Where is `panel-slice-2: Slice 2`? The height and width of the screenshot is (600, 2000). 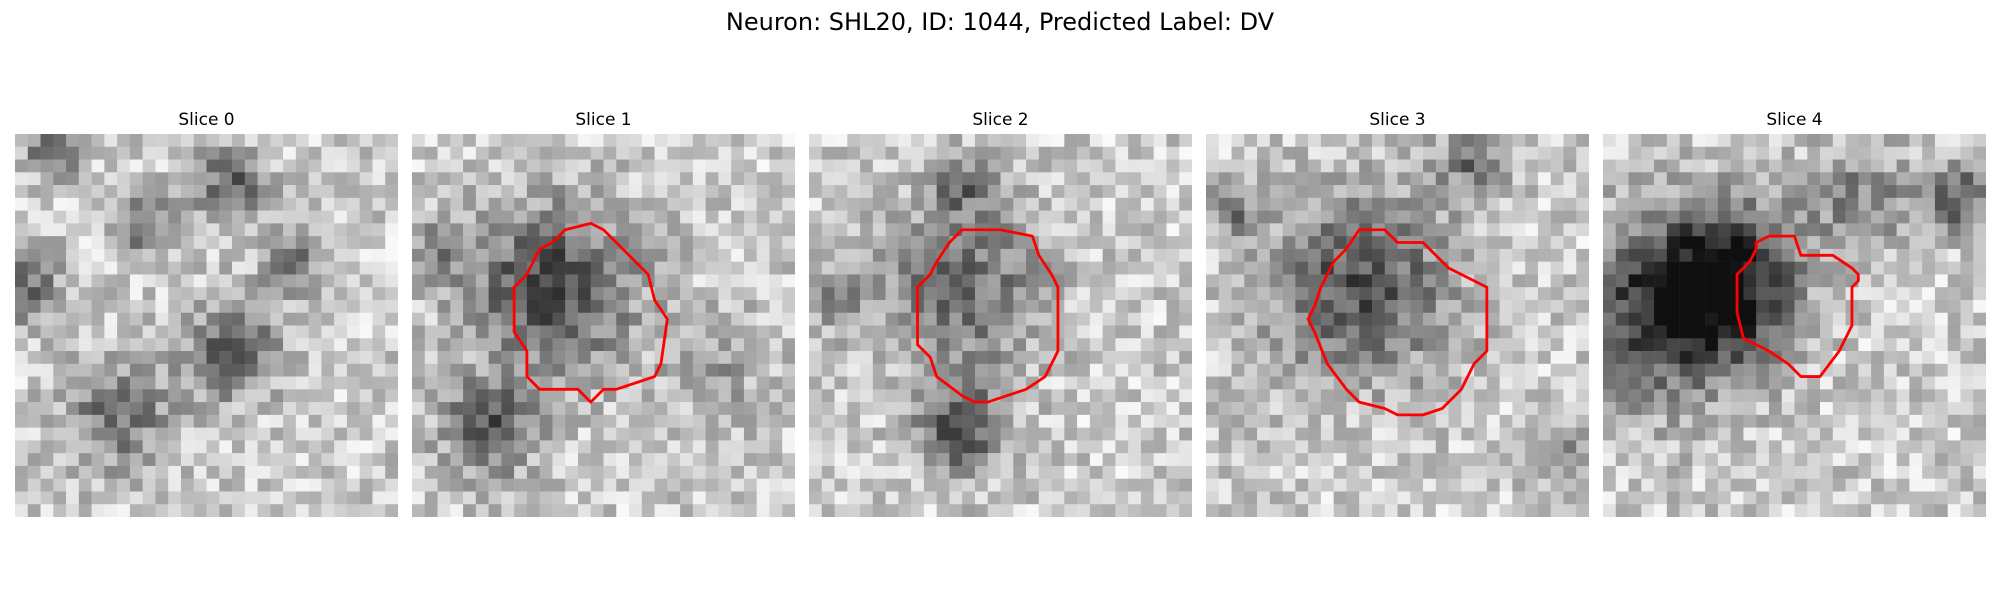
panel-slice-2: Slice 2 is located at coordinates (1000, 312).